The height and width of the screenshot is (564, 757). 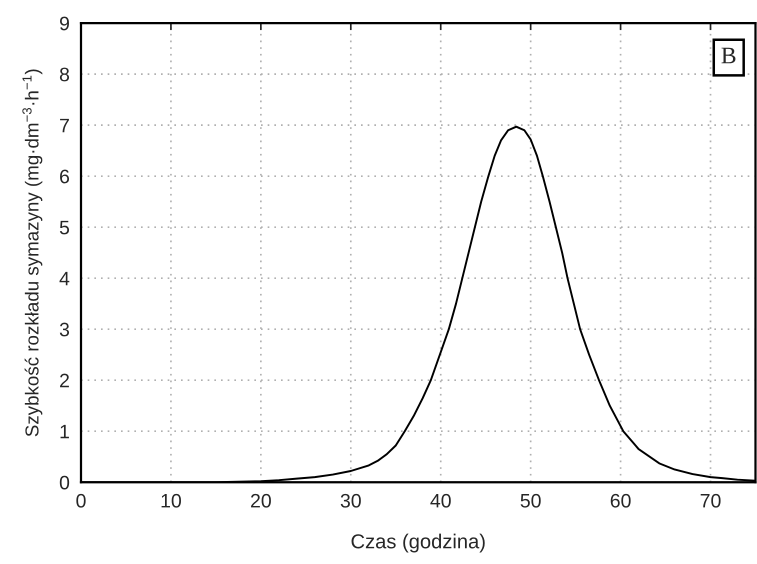 I want to click on x-tick-label: 0, so click(x=81, y=501).